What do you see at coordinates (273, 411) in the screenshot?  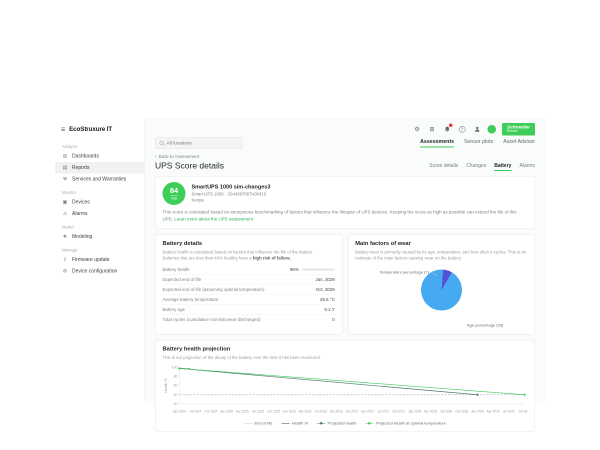 I see `svg-text: Oct 2025` at bounding box center [273, 411].